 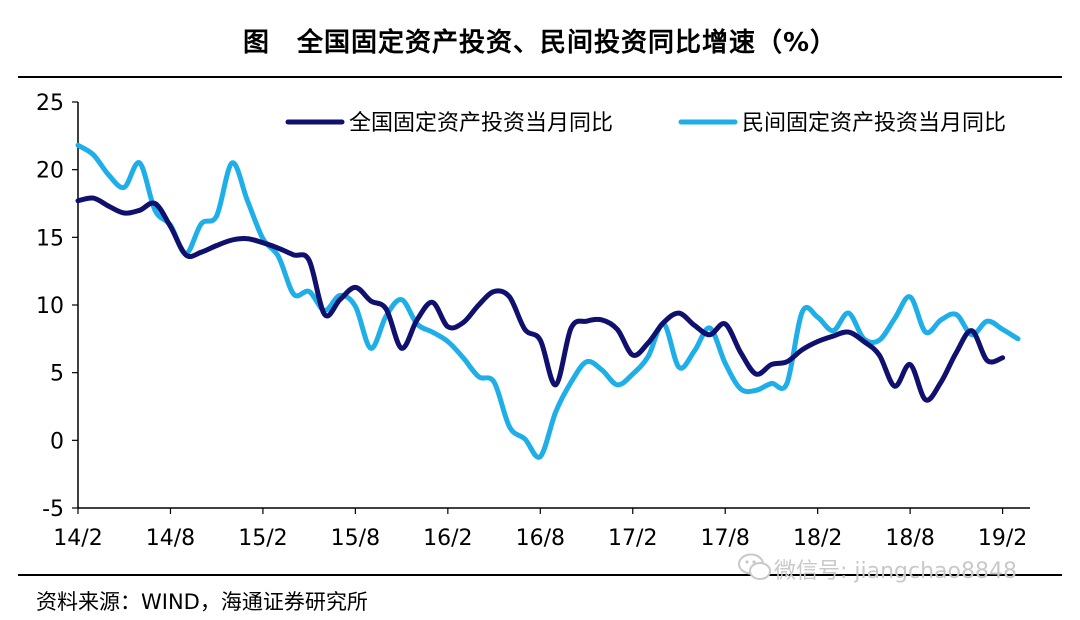 I want to click on title-bar: 图 全国固定资产投资、民间投资同比增速（%）, so click(x=540, y=39).